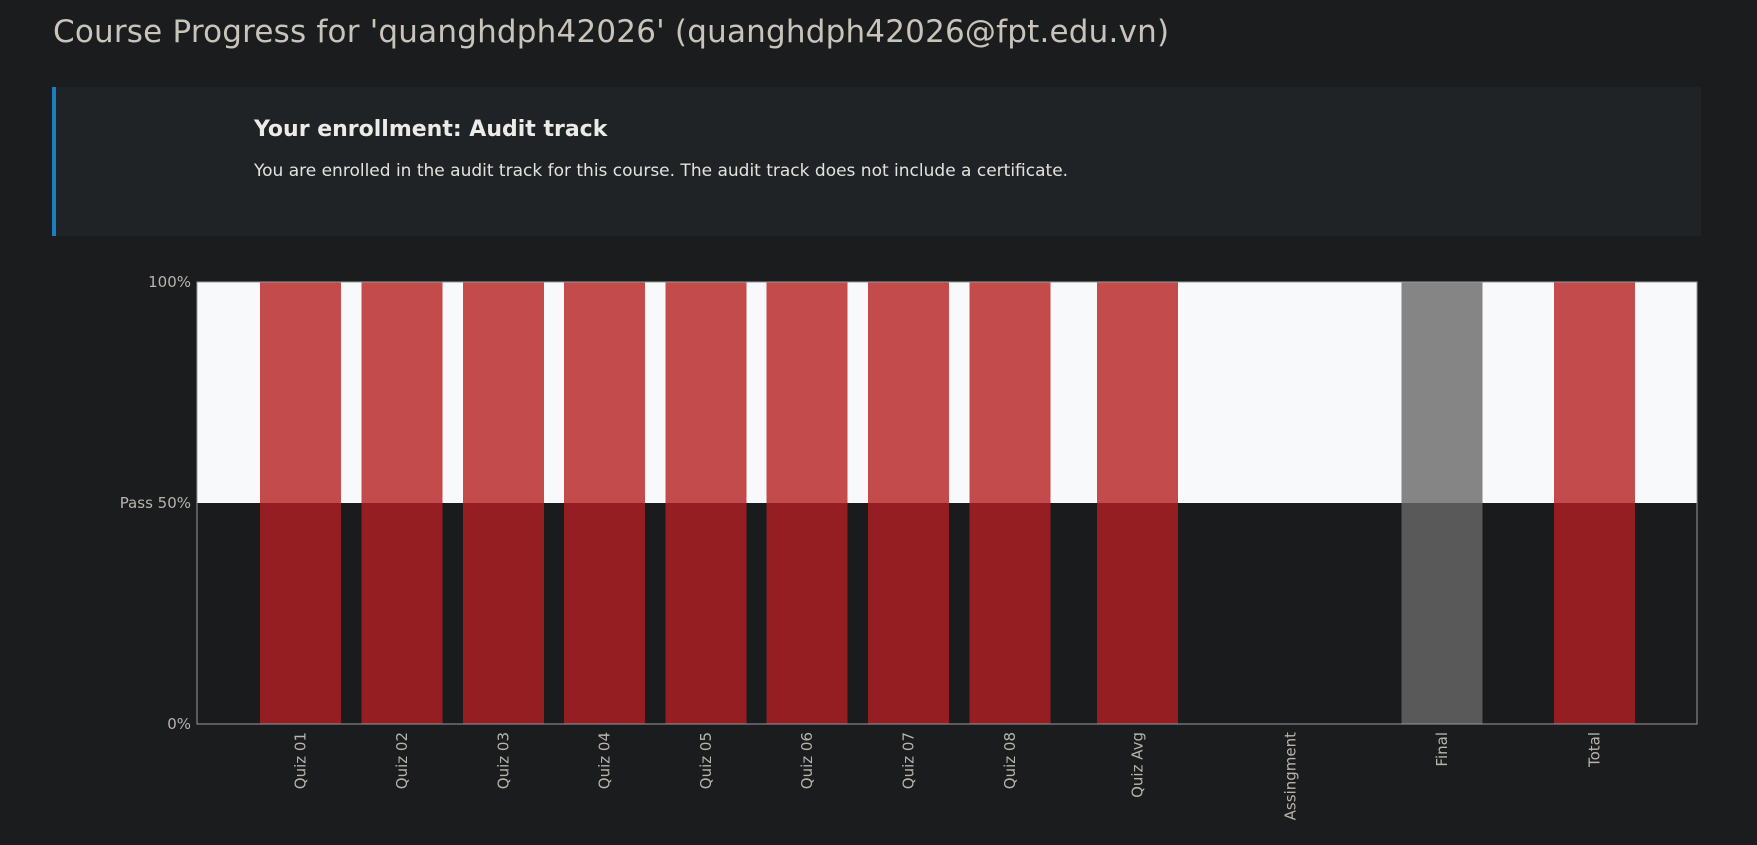  What do you see at coordinates (402, 392) in the screenshot?
I see `bar-quiz-02-upper` at bounding box center [402, 392].